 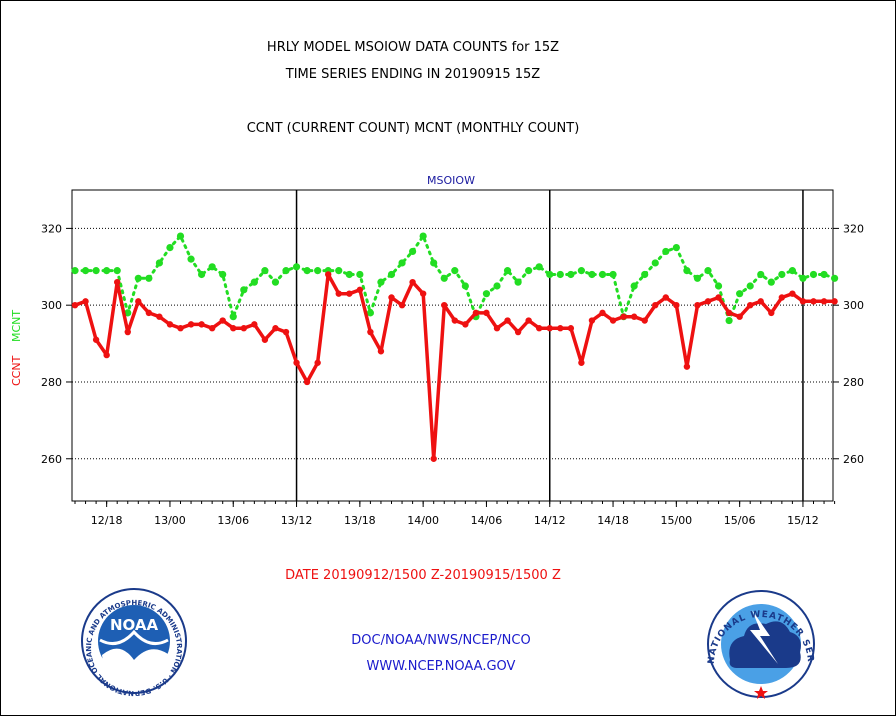 What do you see at coordinates (413, 74) in the screenshot?
I see `title-line-2: TIME SERIES ENDING IN 20190915 15Z` at bounding box center [413, 74].